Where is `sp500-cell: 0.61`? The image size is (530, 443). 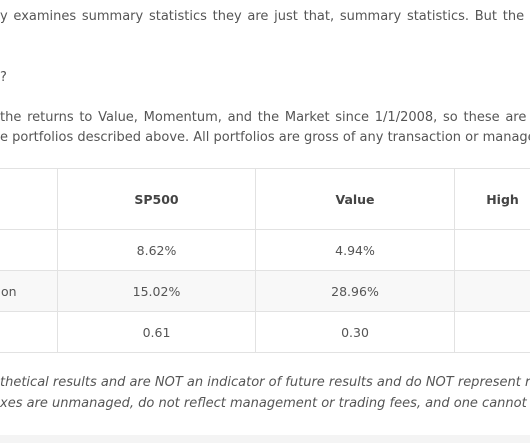
sp500-cell: 0.61 is located at coordinates (156, 332).